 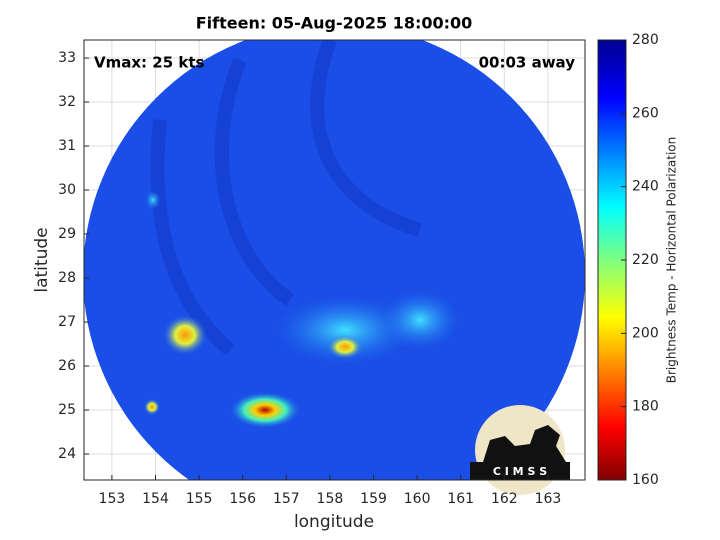 What do you see at coordinates (286, 499) in the screenshot?
I see `x-tick-label: 157` at bounding box center [286, 499].